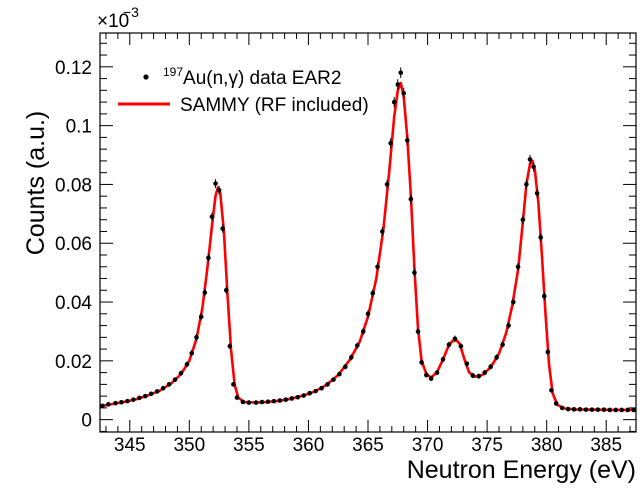 The image size is (643, 495). I want to click on y-multiplier-exponent: −3, so click(131, 12).